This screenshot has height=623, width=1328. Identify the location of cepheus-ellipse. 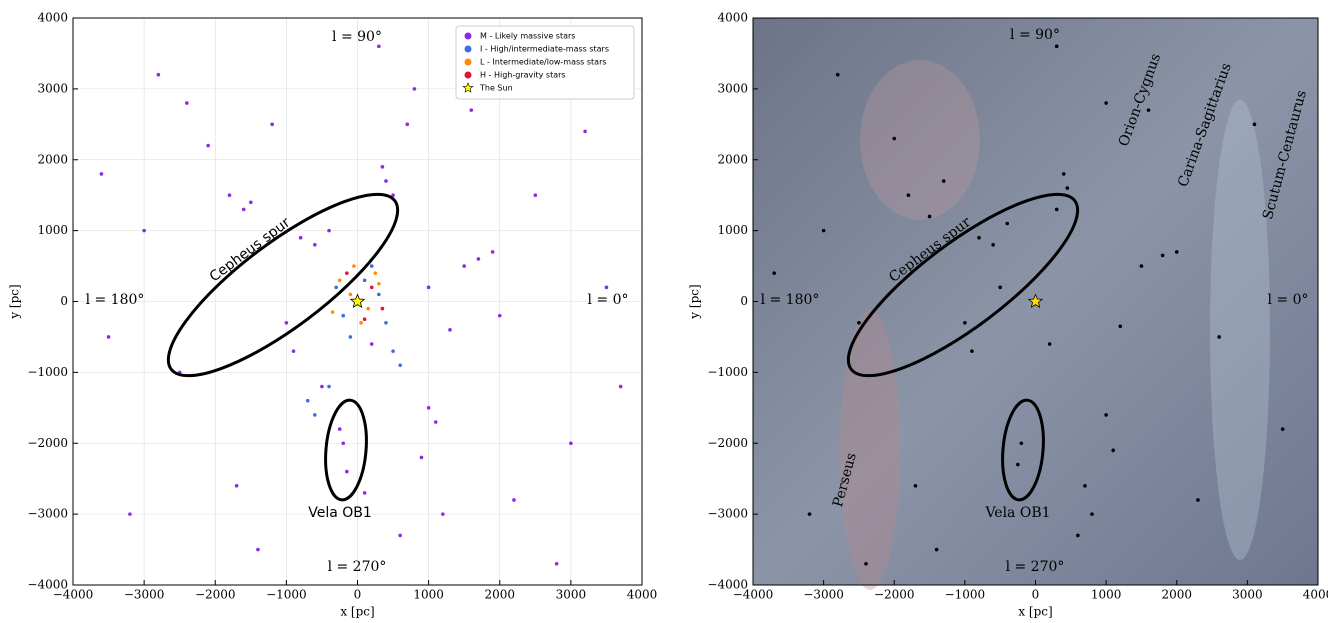
(283, 285).